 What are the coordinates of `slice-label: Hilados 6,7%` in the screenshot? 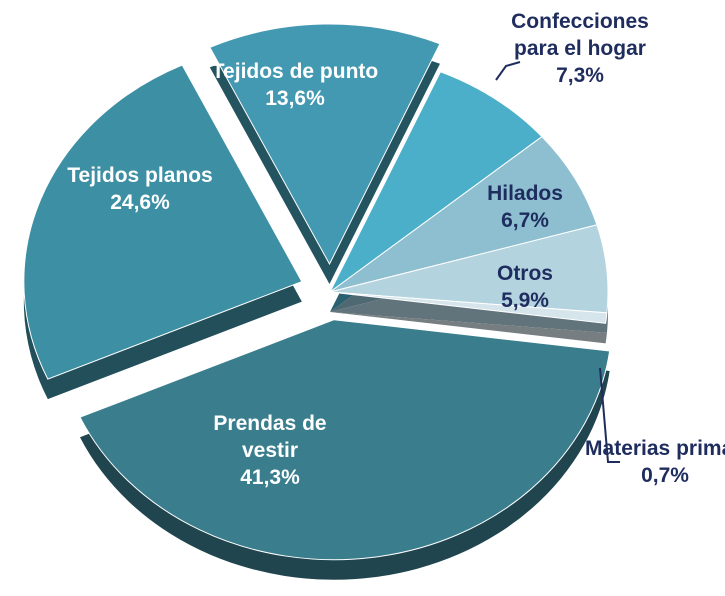 It's located at (525, 207).